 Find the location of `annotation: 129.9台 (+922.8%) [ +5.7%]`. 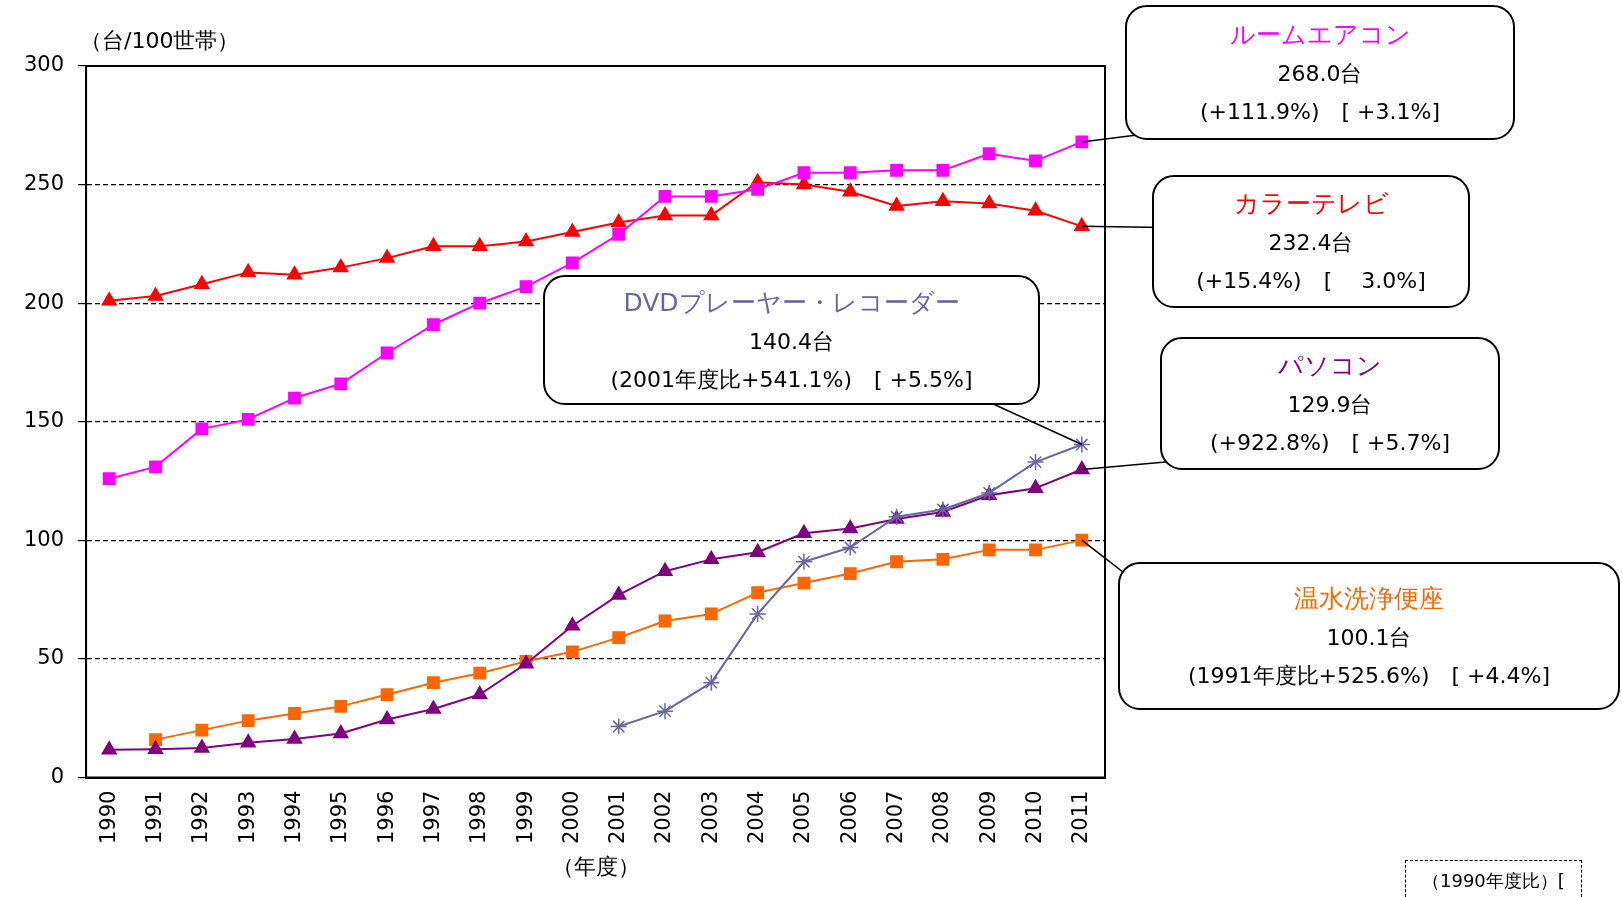

annotation: 129.9台 (+922.8%) [ +5.7%] is located at coordinates (1330, 424).